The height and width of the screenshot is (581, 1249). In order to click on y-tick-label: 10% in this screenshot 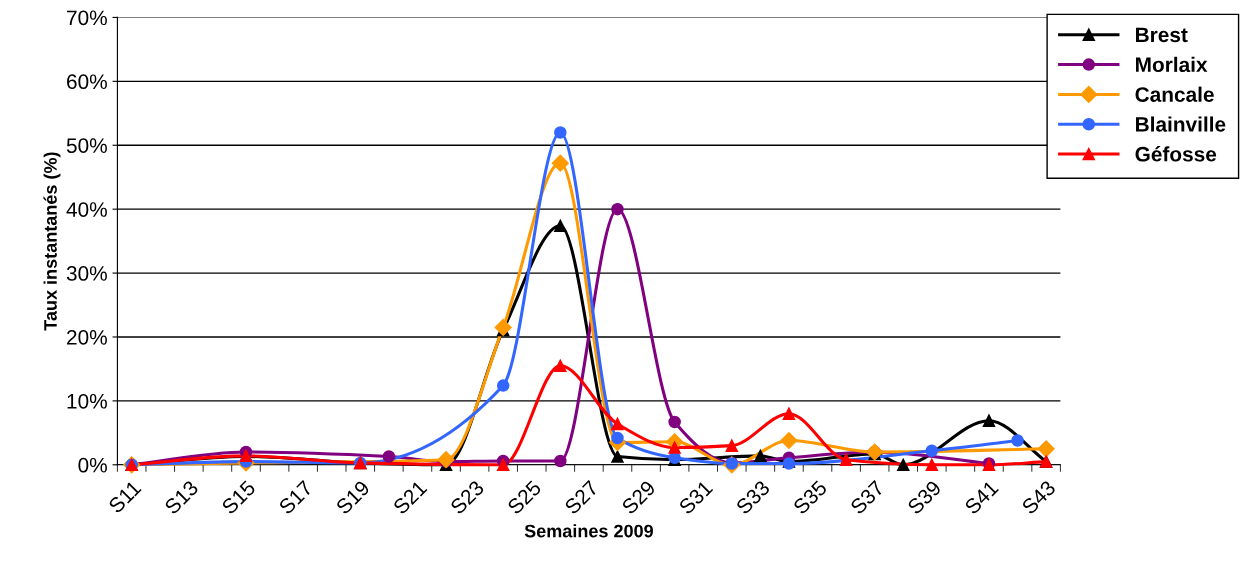, I will do `click(87, 401)`.